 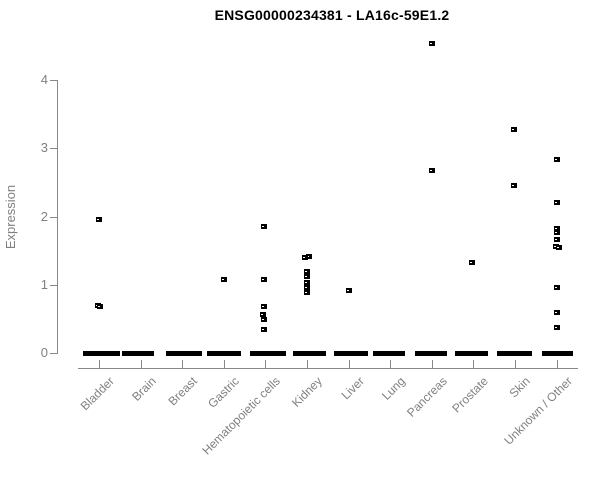 I want to click on y-tick-label: 2, so click(x=44, y=216).